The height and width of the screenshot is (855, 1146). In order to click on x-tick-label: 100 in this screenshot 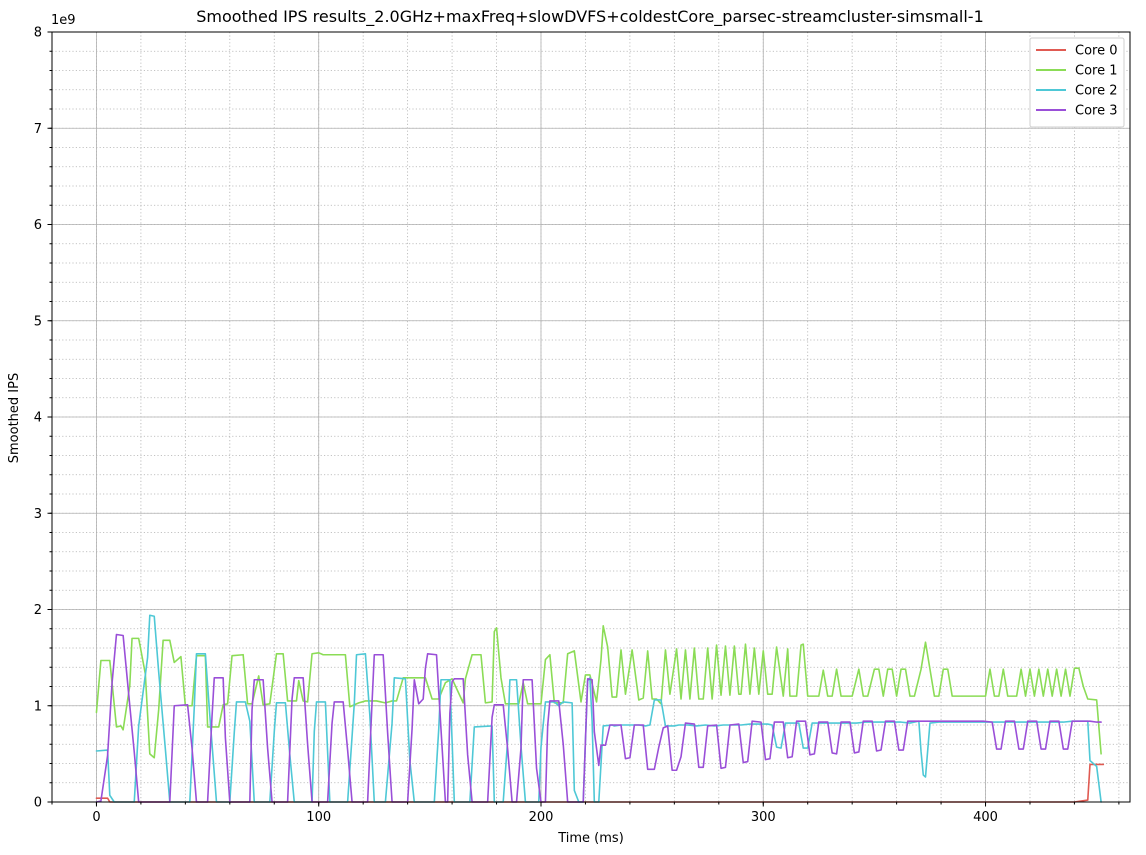, I will do `click(318, 817)`.